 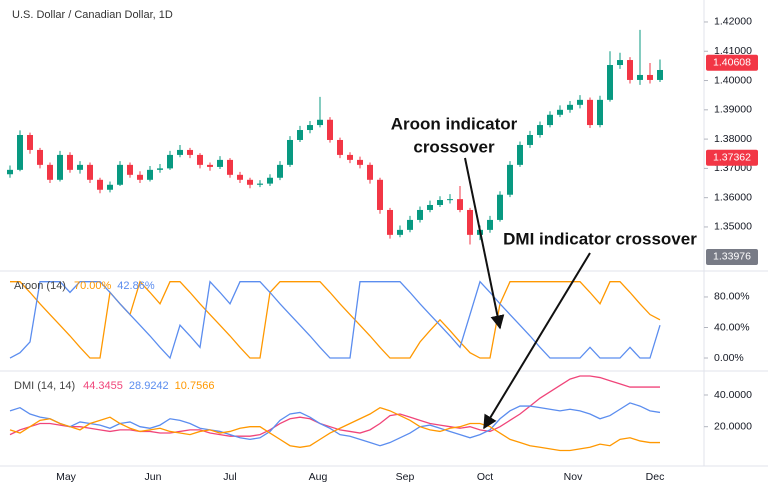 I want to click on indicator-title: Aroon (14), so click(x=40, y=286).